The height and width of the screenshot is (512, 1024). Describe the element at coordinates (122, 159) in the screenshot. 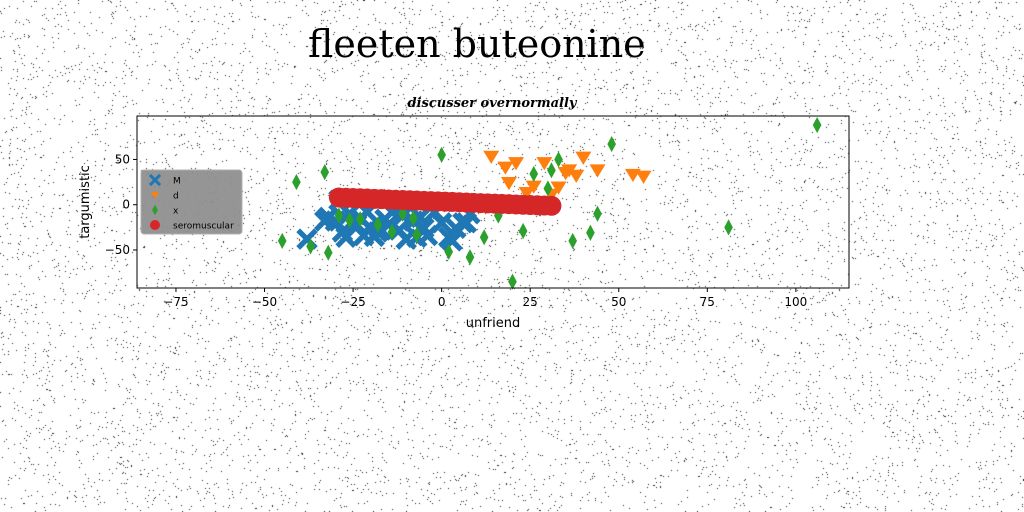

I see `y-tick-label: 50` at that location.